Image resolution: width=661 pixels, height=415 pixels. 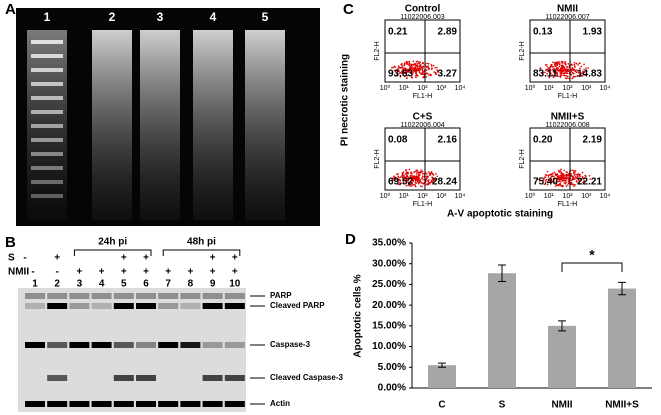 I want to click on quadrant-value: 0.13, so click(x=543, y=32).